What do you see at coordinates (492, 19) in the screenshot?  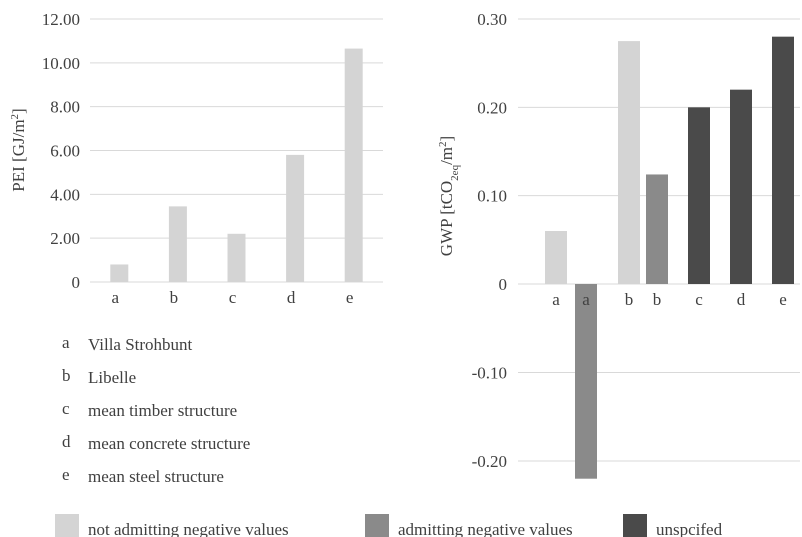 I see `gwp-tick-label: 0.30` at bounding box center [492, 19].